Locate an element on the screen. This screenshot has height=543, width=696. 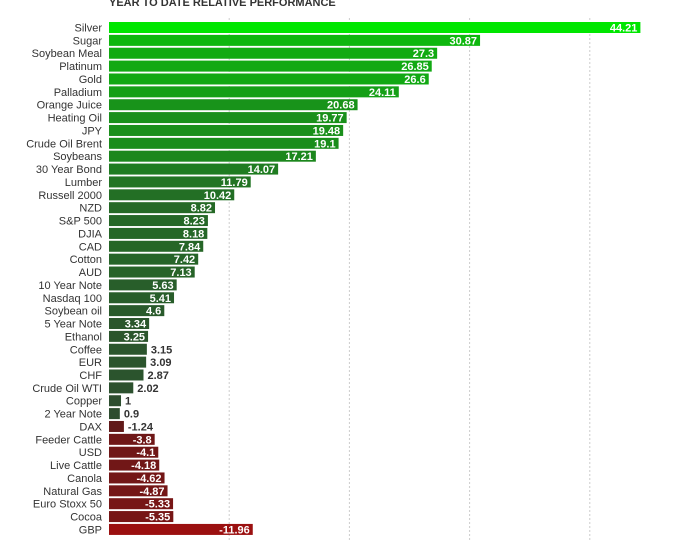
value-label-nasdaq-100: 5.41 is located at coordinates (160, 299).